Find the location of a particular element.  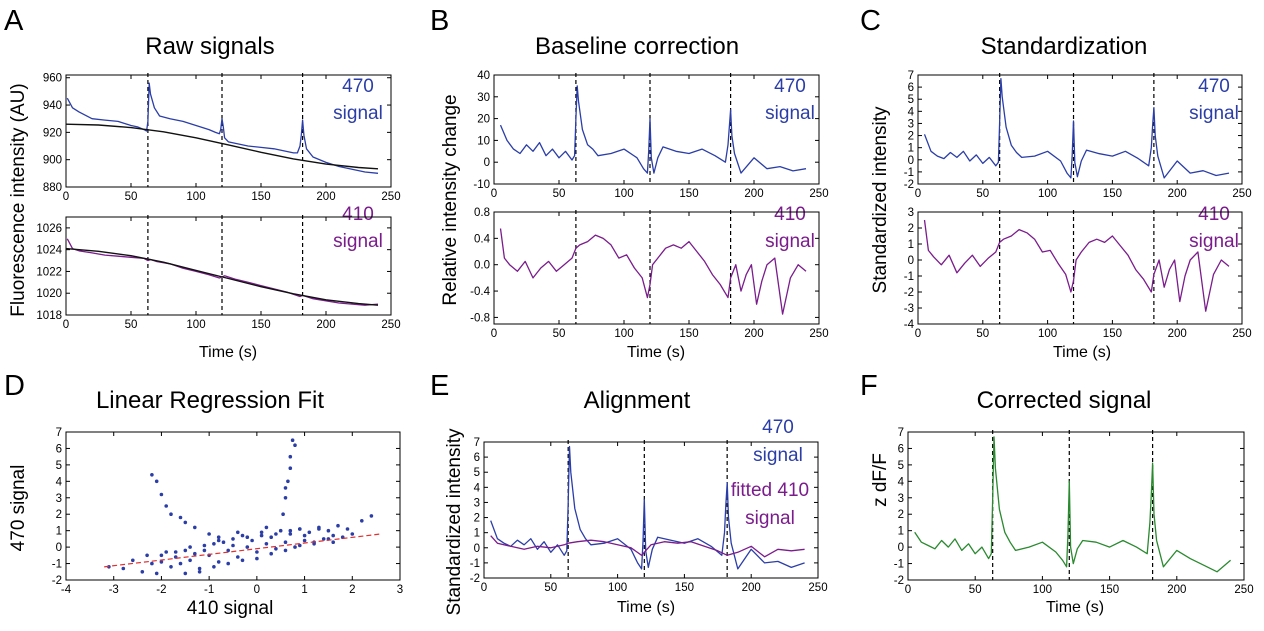

y-tick-label-D: 6 is located at coordinates (59, 449).